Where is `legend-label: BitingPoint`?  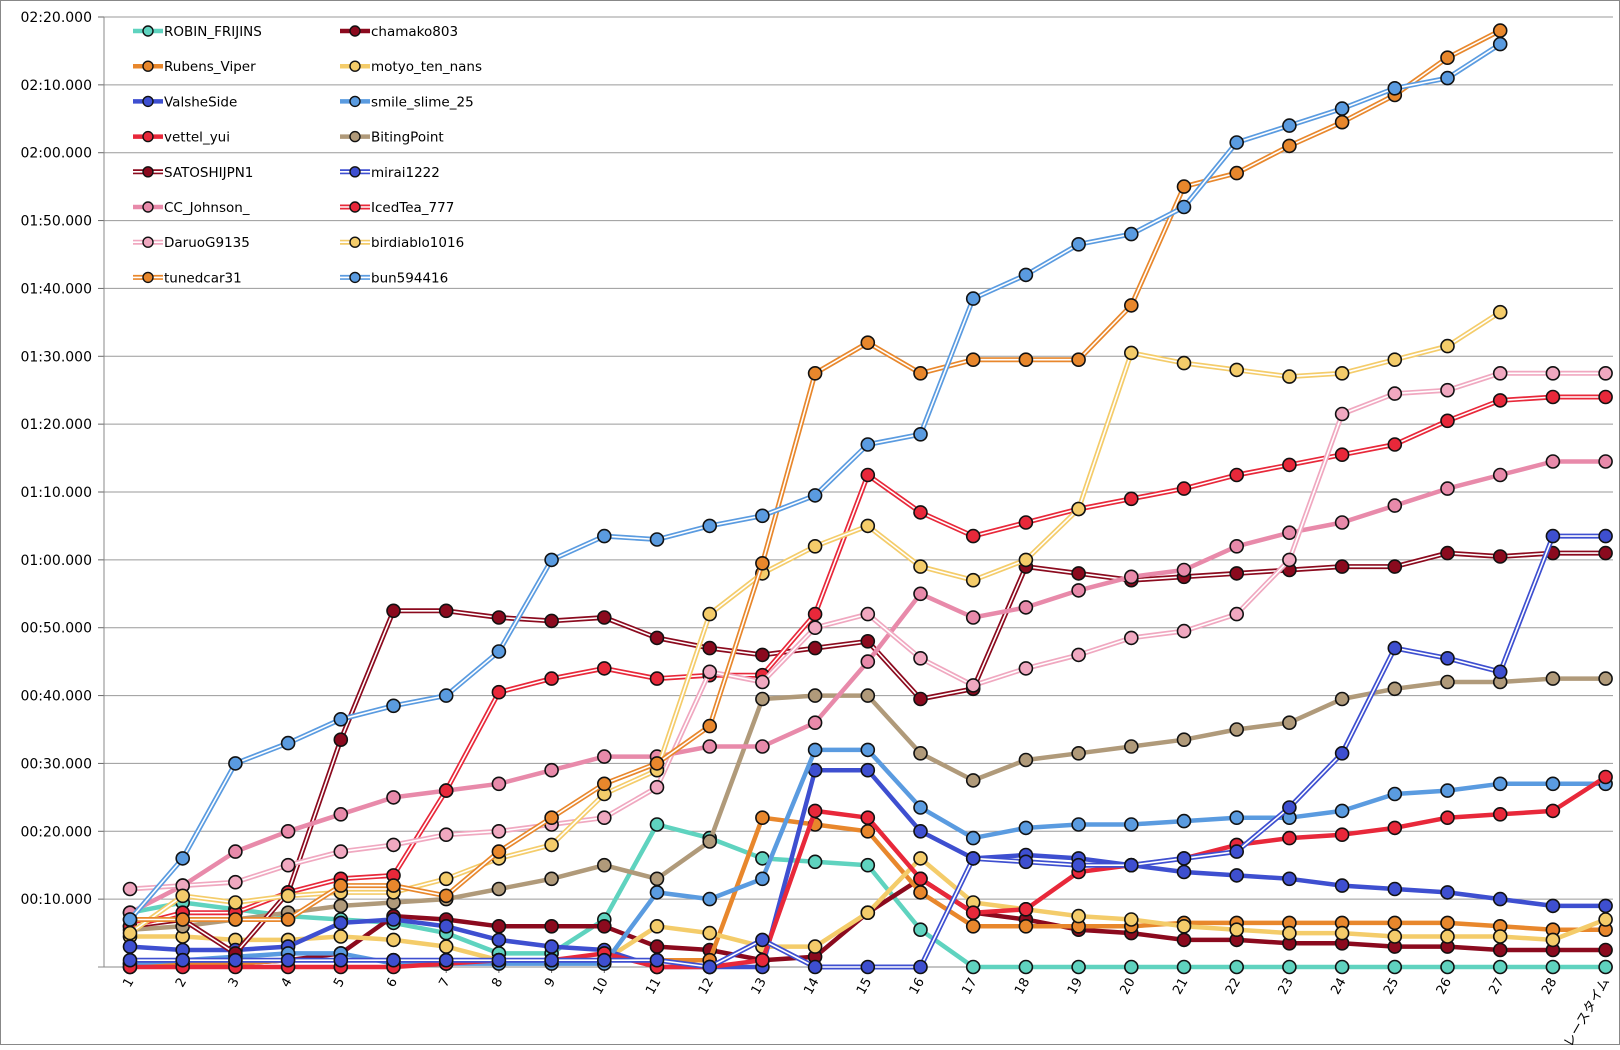
legend-label: BitingPoint is located at coordinates (407, 138).